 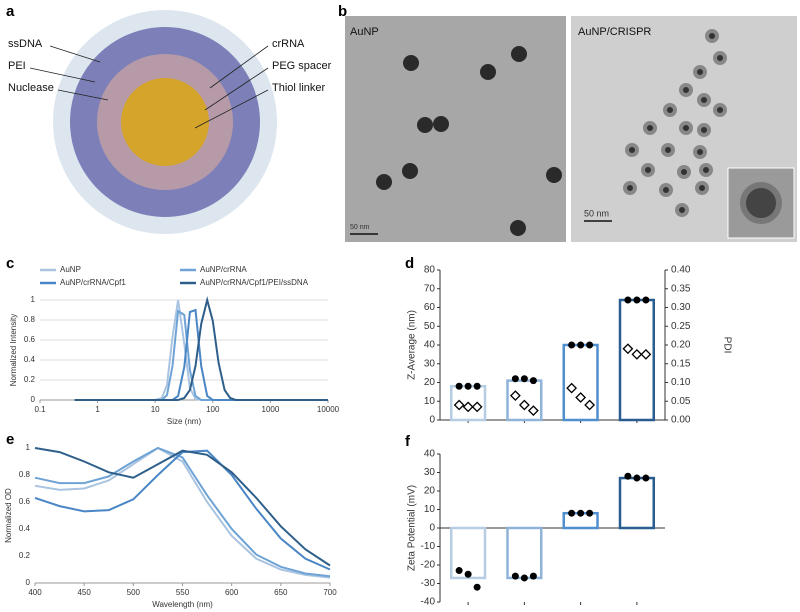 What do you see at coordinates (681, 420) in the screenshot?
I see `y2-tick-label: 0.00` at bounding box center [681, 420].